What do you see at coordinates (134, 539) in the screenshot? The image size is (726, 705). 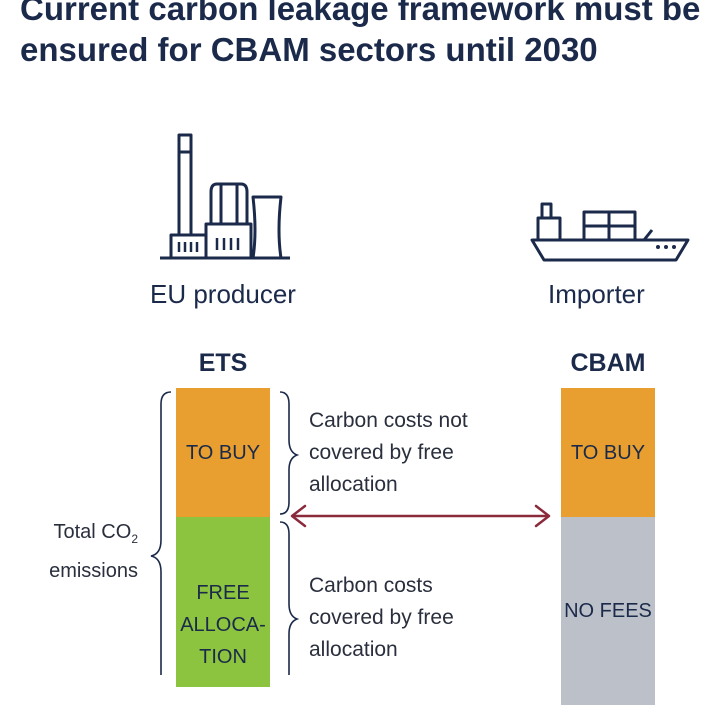 I see `co2-subscript: 2` at bounding box center [134, 539].